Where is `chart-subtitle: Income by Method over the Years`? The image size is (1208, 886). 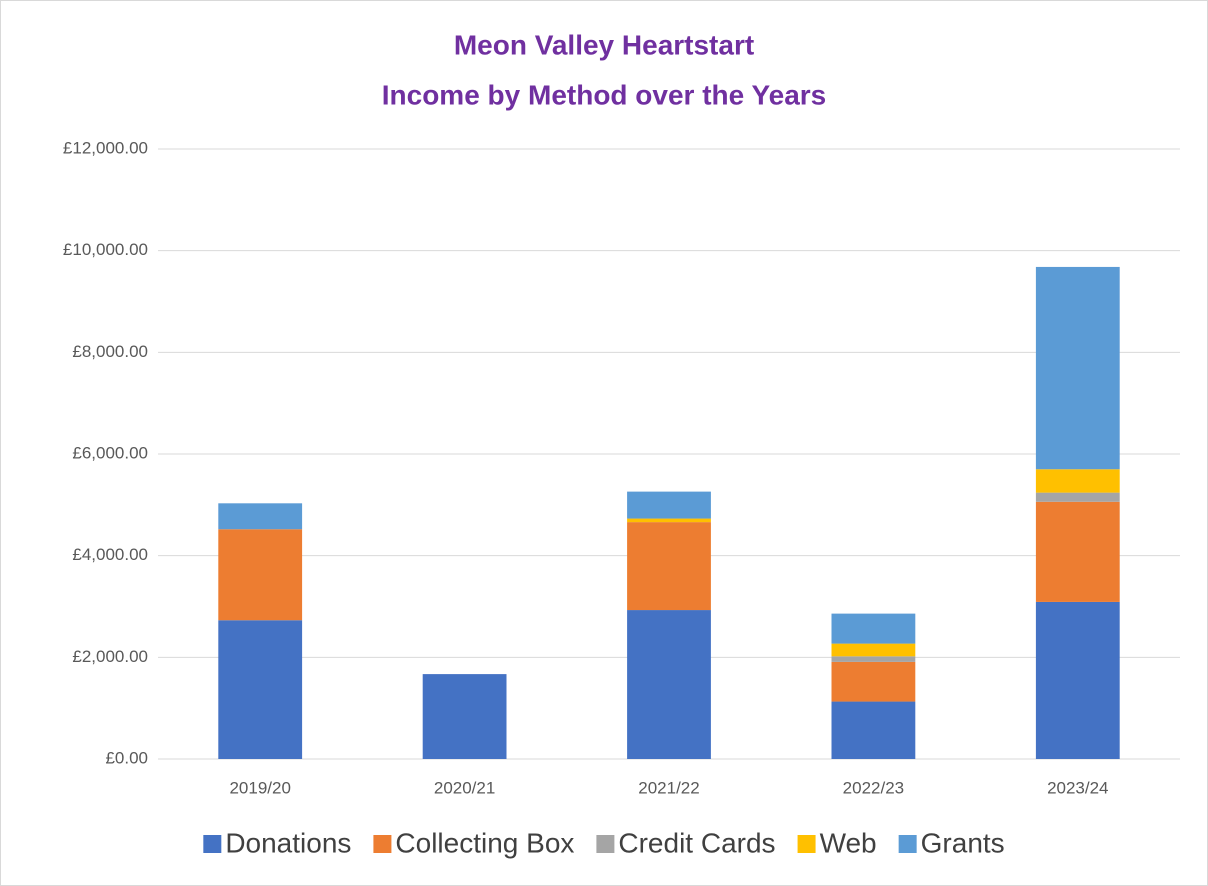
chart-subtitle: Income by Method over the Years is located at coordinates (604, 94).